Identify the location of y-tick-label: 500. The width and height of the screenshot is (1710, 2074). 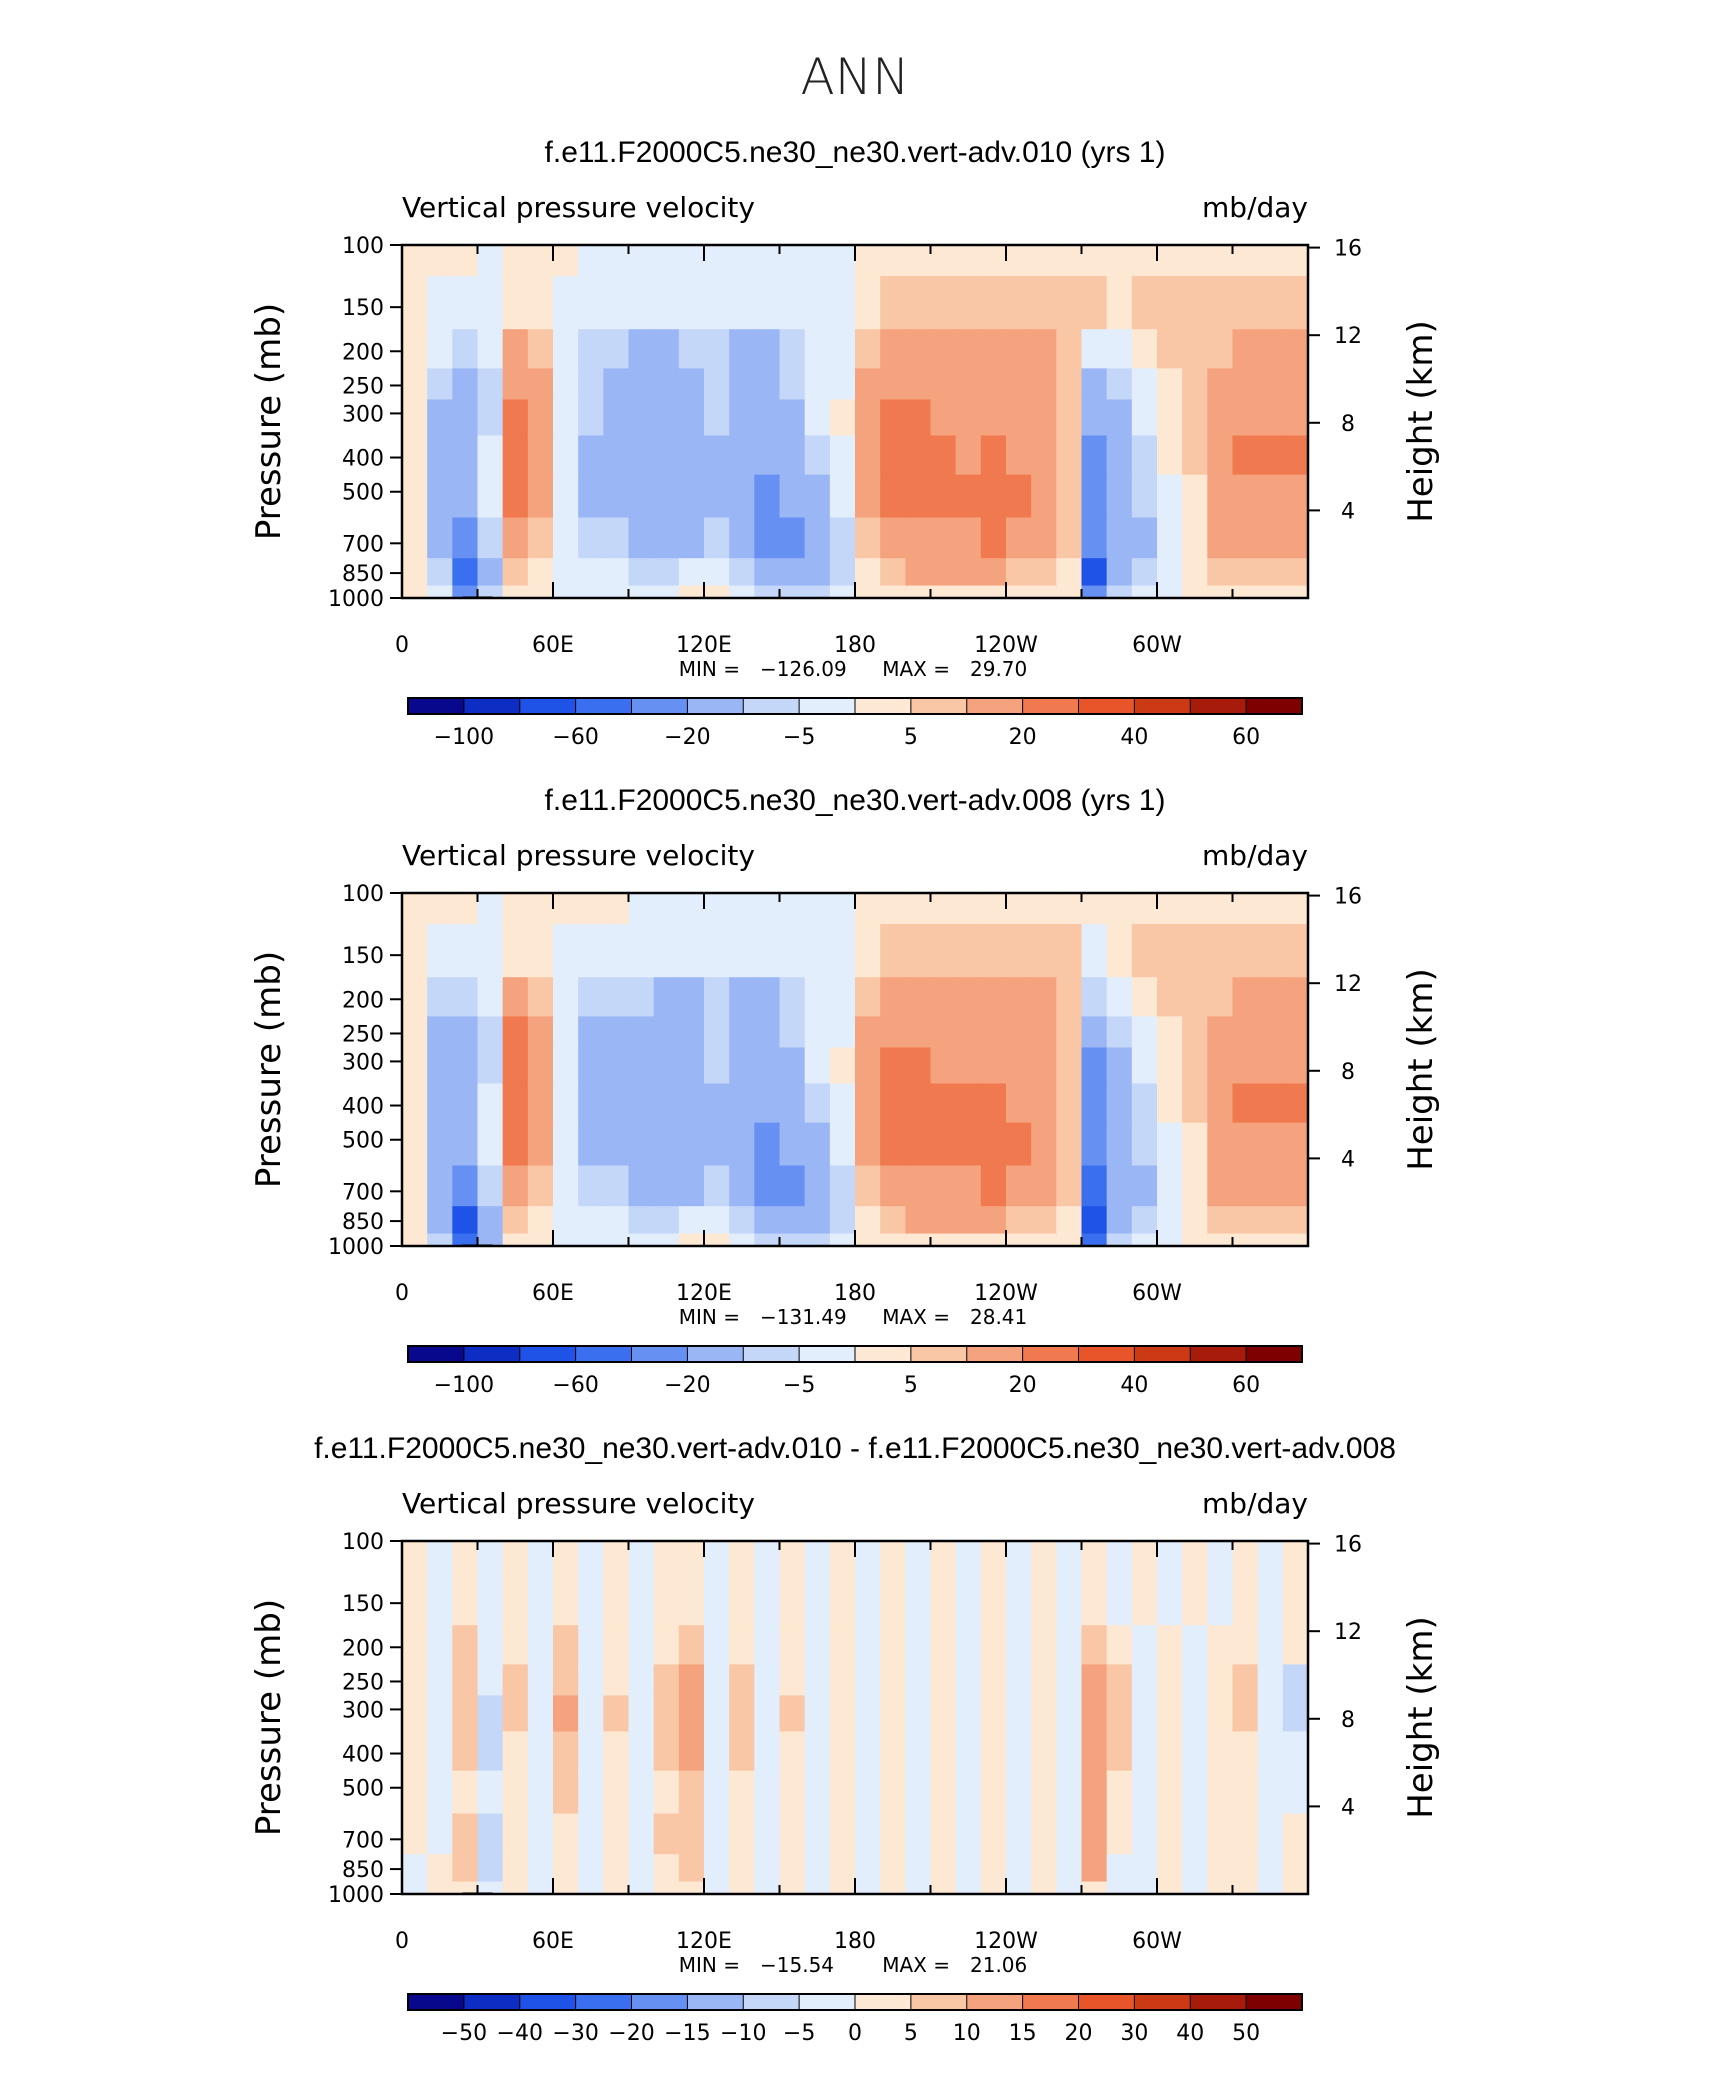
(363, 1141).